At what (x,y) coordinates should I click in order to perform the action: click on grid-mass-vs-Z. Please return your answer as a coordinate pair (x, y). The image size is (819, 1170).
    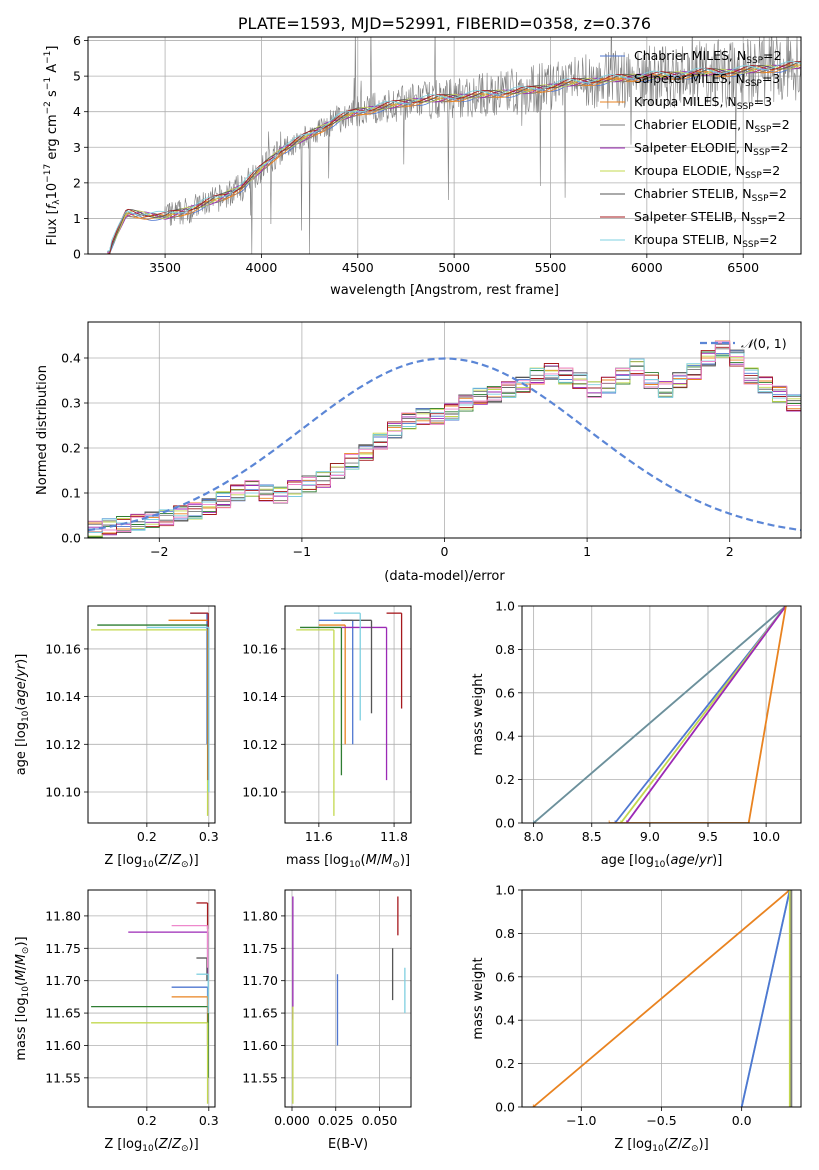
    Looking at the image, I should click on (151, 998).